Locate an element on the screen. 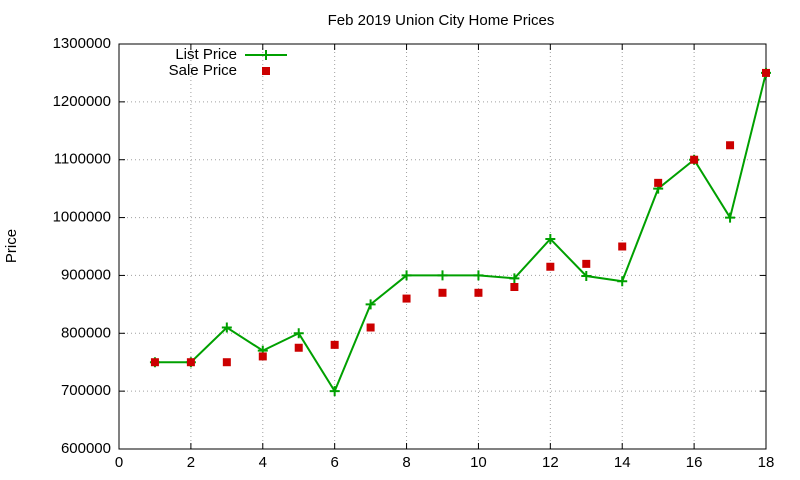 Image resolution: width=800 pixels, height=480 pixels. x-tick-label: 16 is located at coordinates (694, 462).